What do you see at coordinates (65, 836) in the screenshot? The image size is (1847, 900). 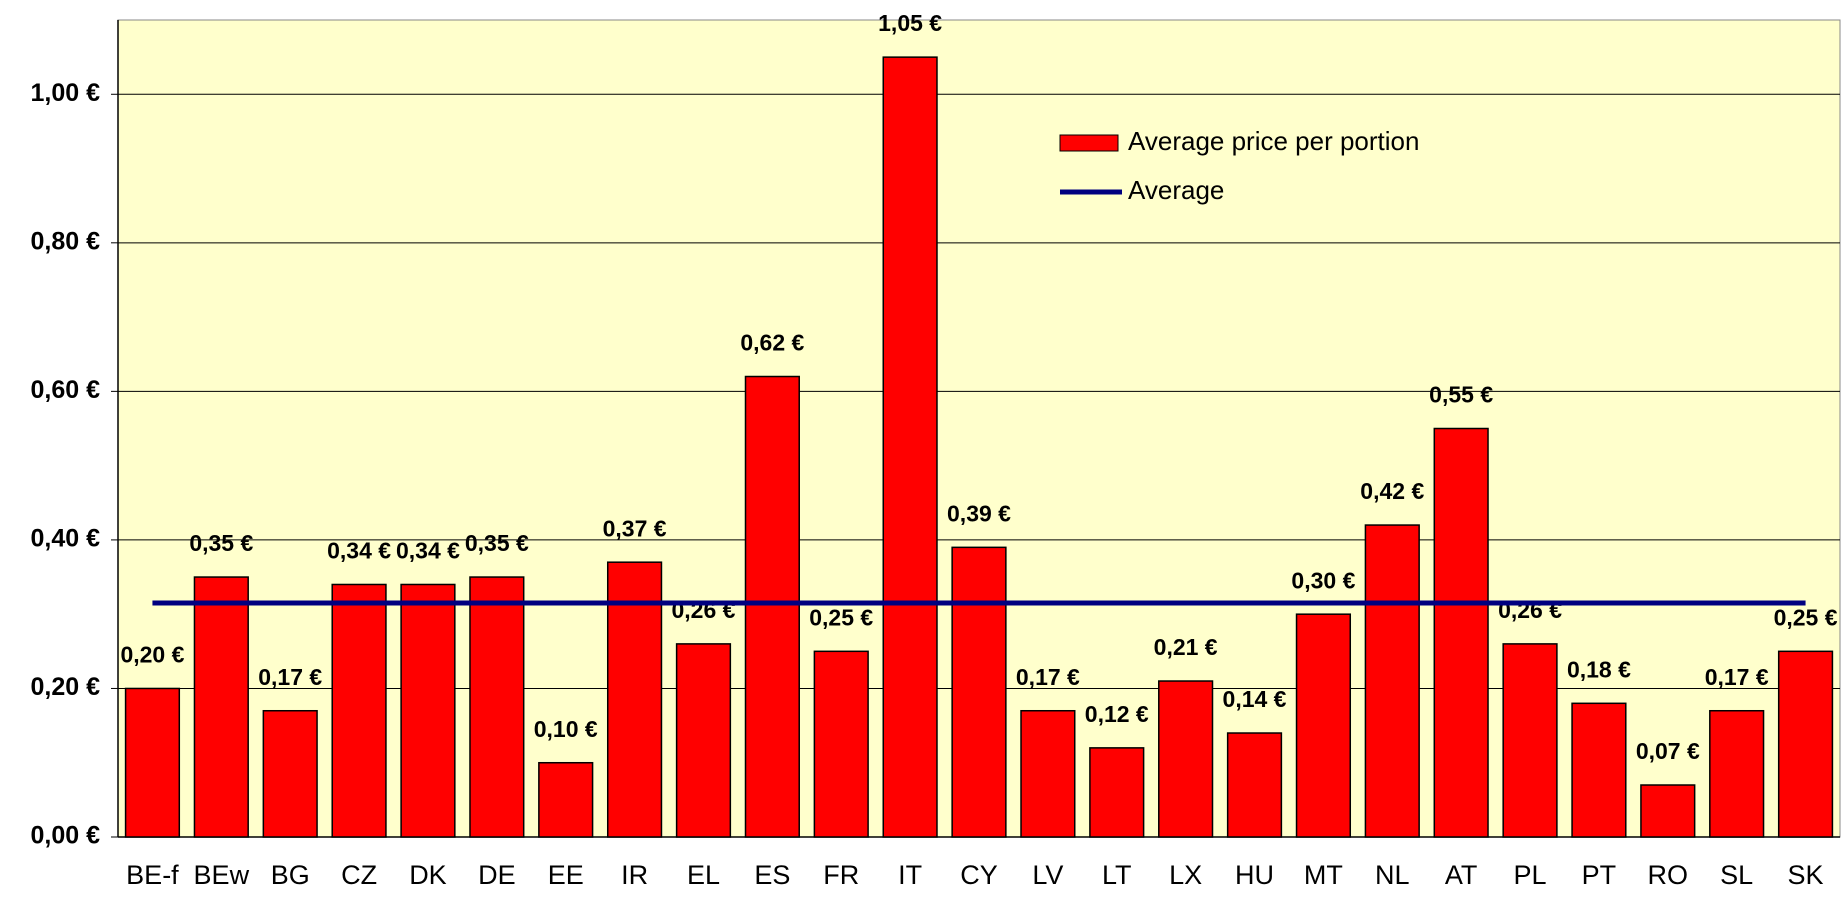 I see `y-tick-label: 0,00 €` at bounding box center [65, 836].